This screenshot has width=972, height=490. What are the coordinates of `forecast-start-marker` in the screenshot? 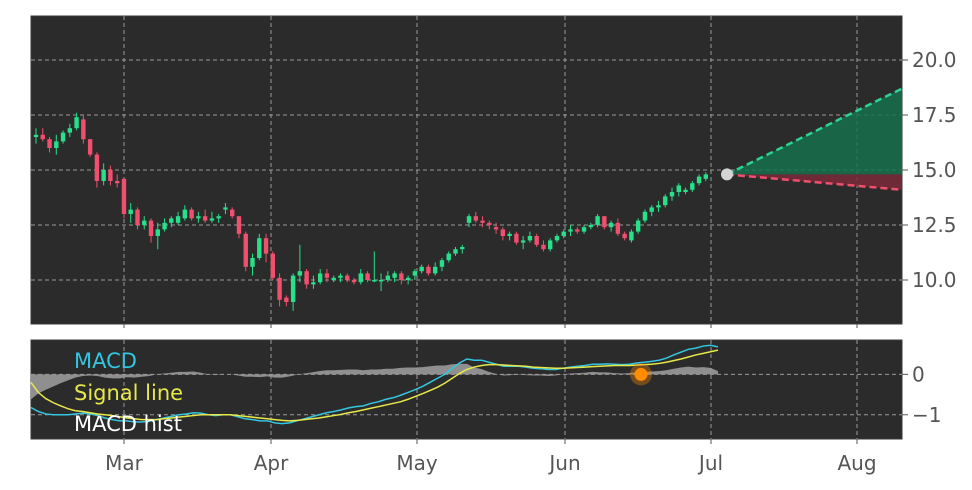 It's located at (727, 174).